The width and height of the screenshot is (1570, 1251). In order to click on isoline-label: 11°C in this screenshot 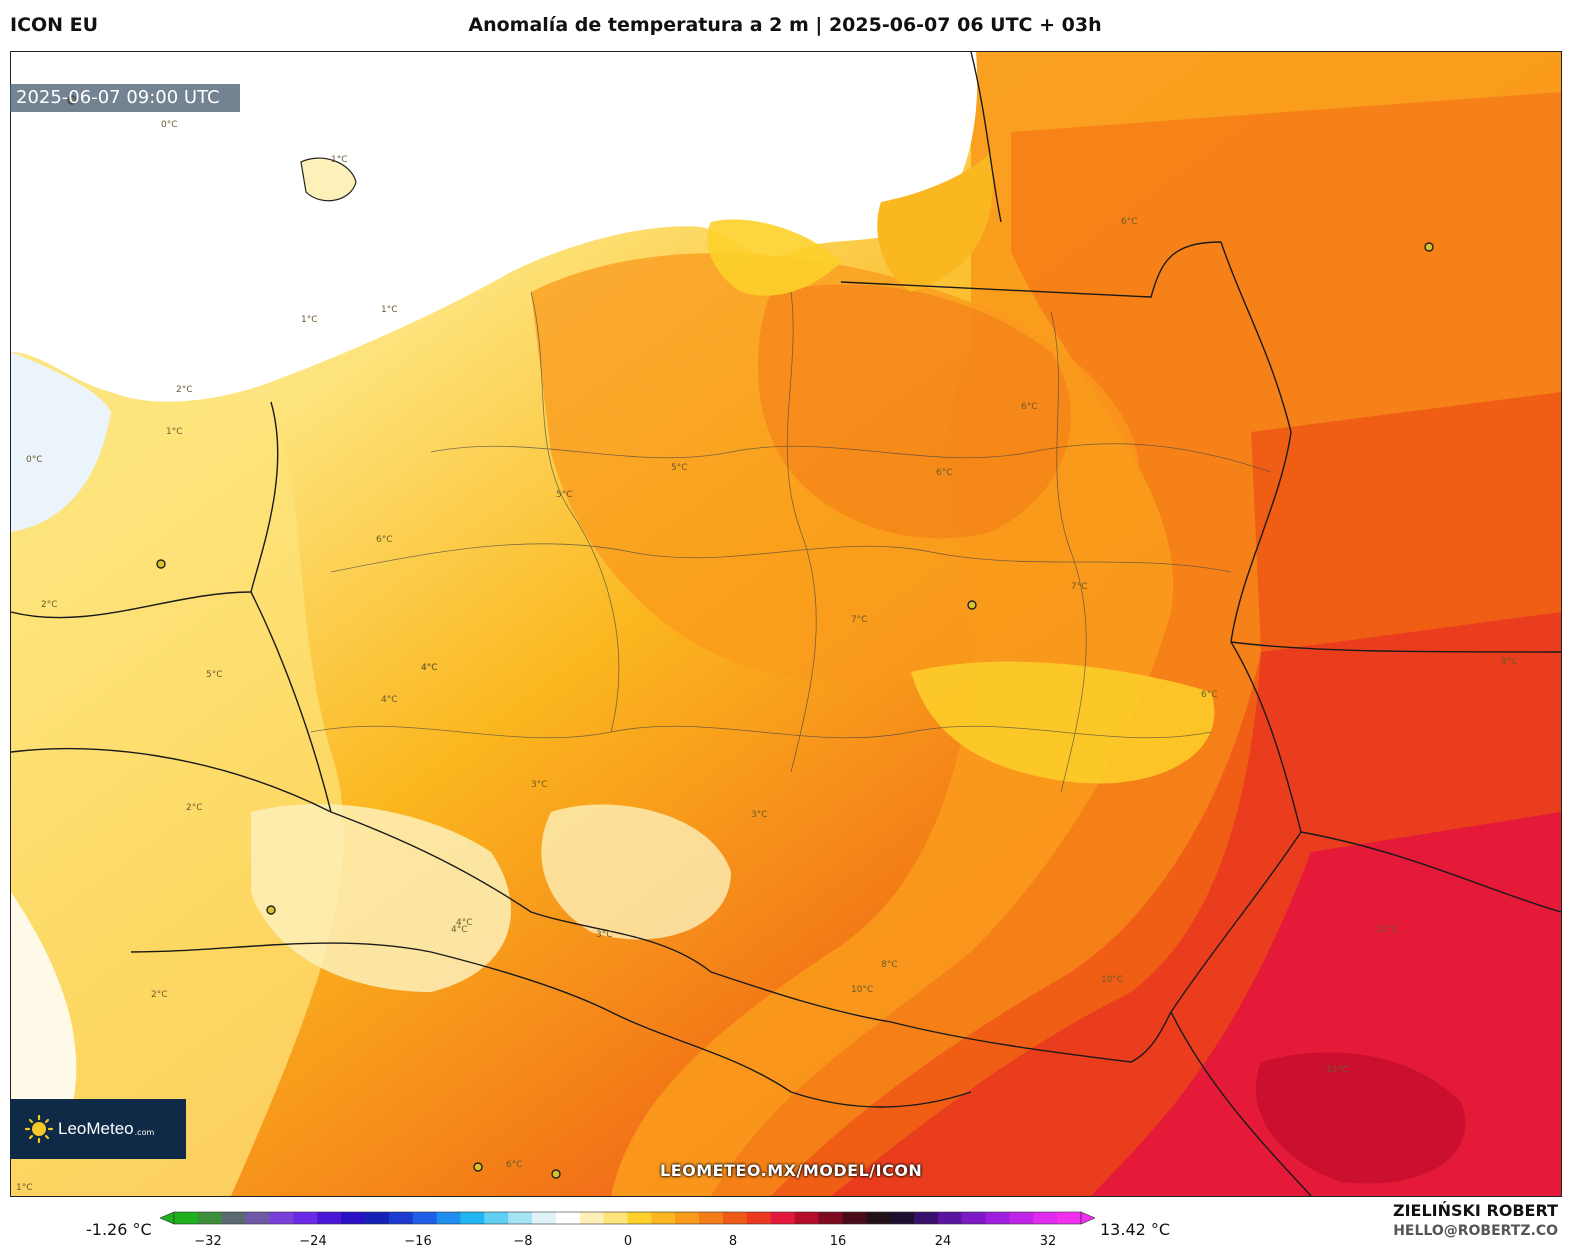, I will do `click(1387, 930)`.